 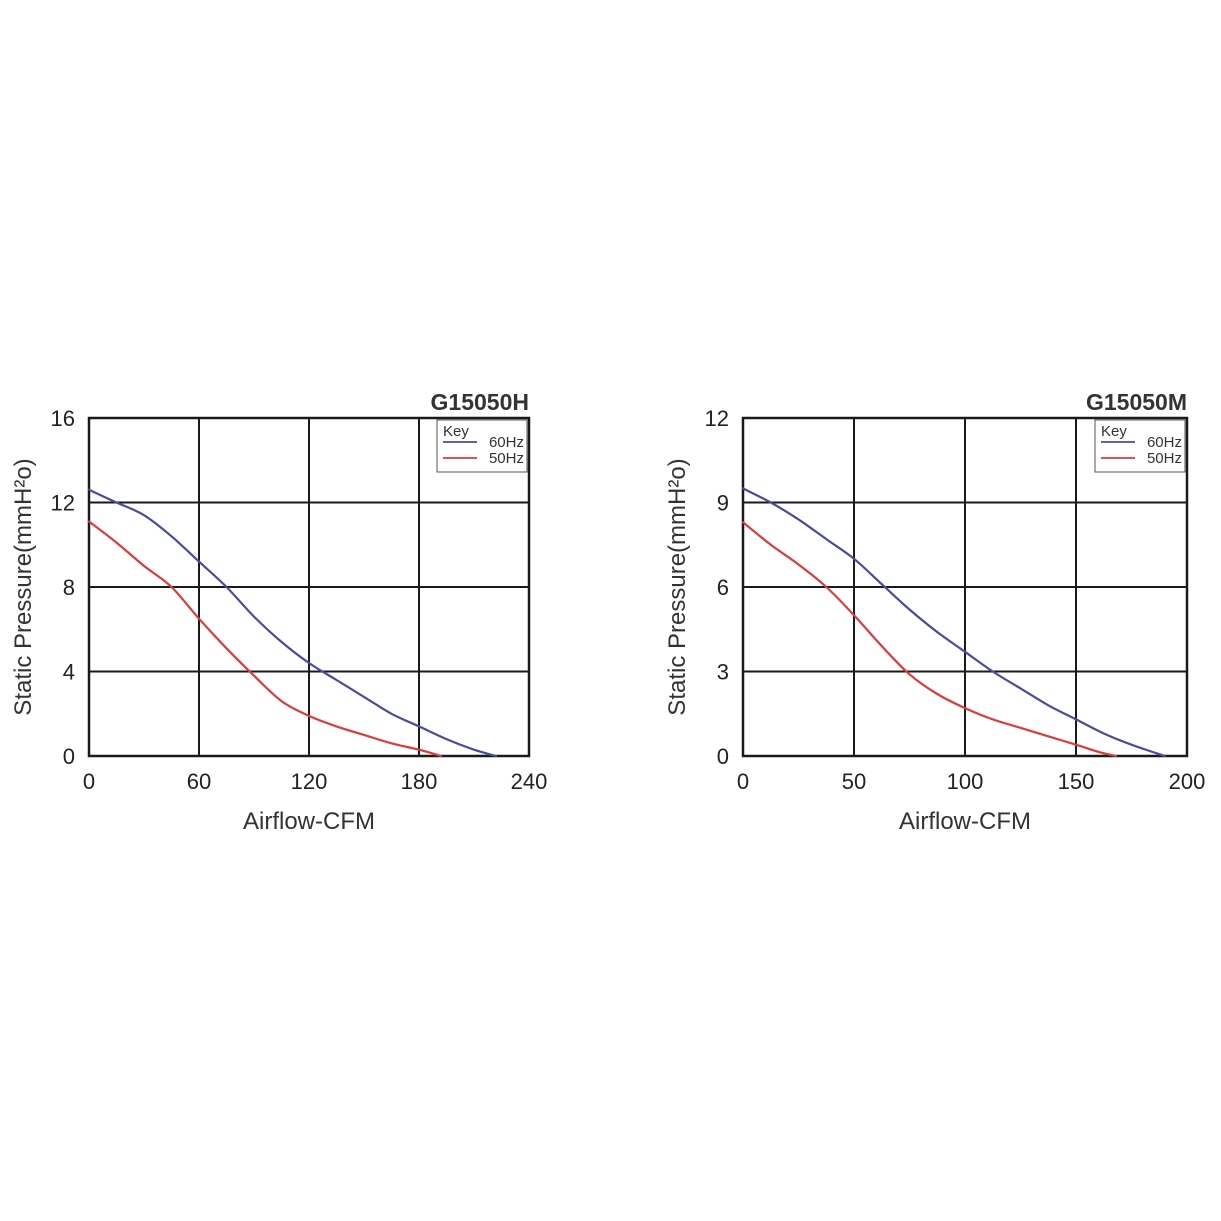 I want to click on chart-title: G15050M, so click(x=1136, y=402).